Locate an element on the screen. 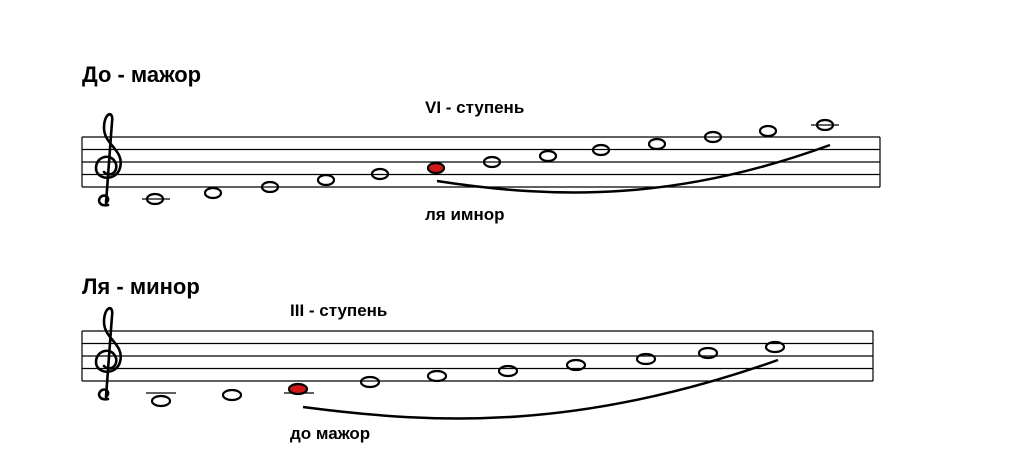 This screenshot has height=465, width=1024. degree-label: VI - ступень is located at coordinates (474, 107).